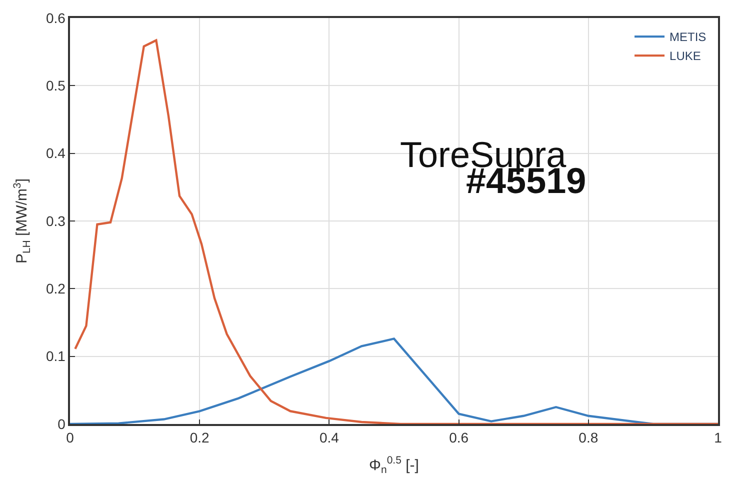  What do you see at coordinates (56, 220) in the screenshot?
I see `y-tick-label: 0.3` at bounding box center [56, 220].